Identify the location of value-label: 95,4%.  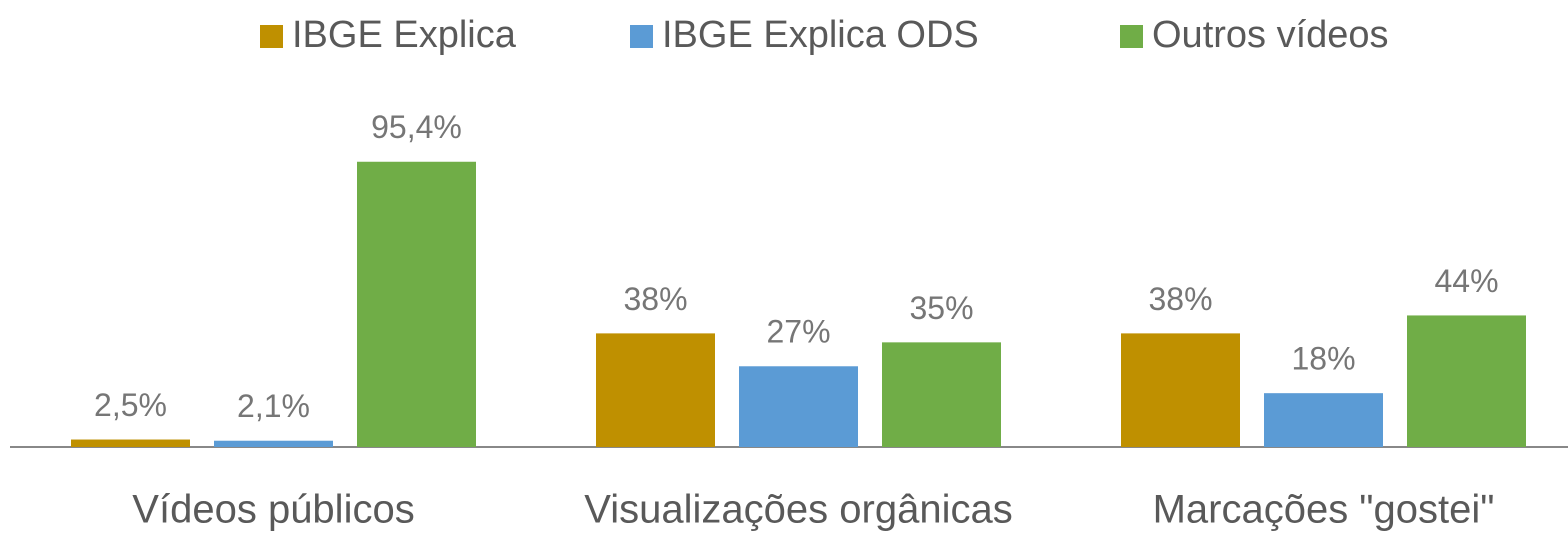
(416, 127).